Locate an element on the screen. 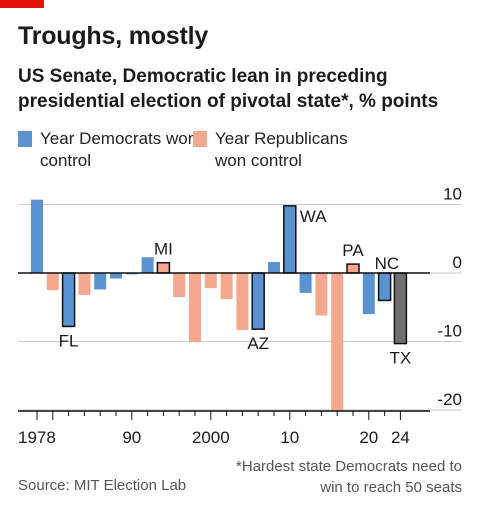  brand-tag is located at coordinates (22, 4).